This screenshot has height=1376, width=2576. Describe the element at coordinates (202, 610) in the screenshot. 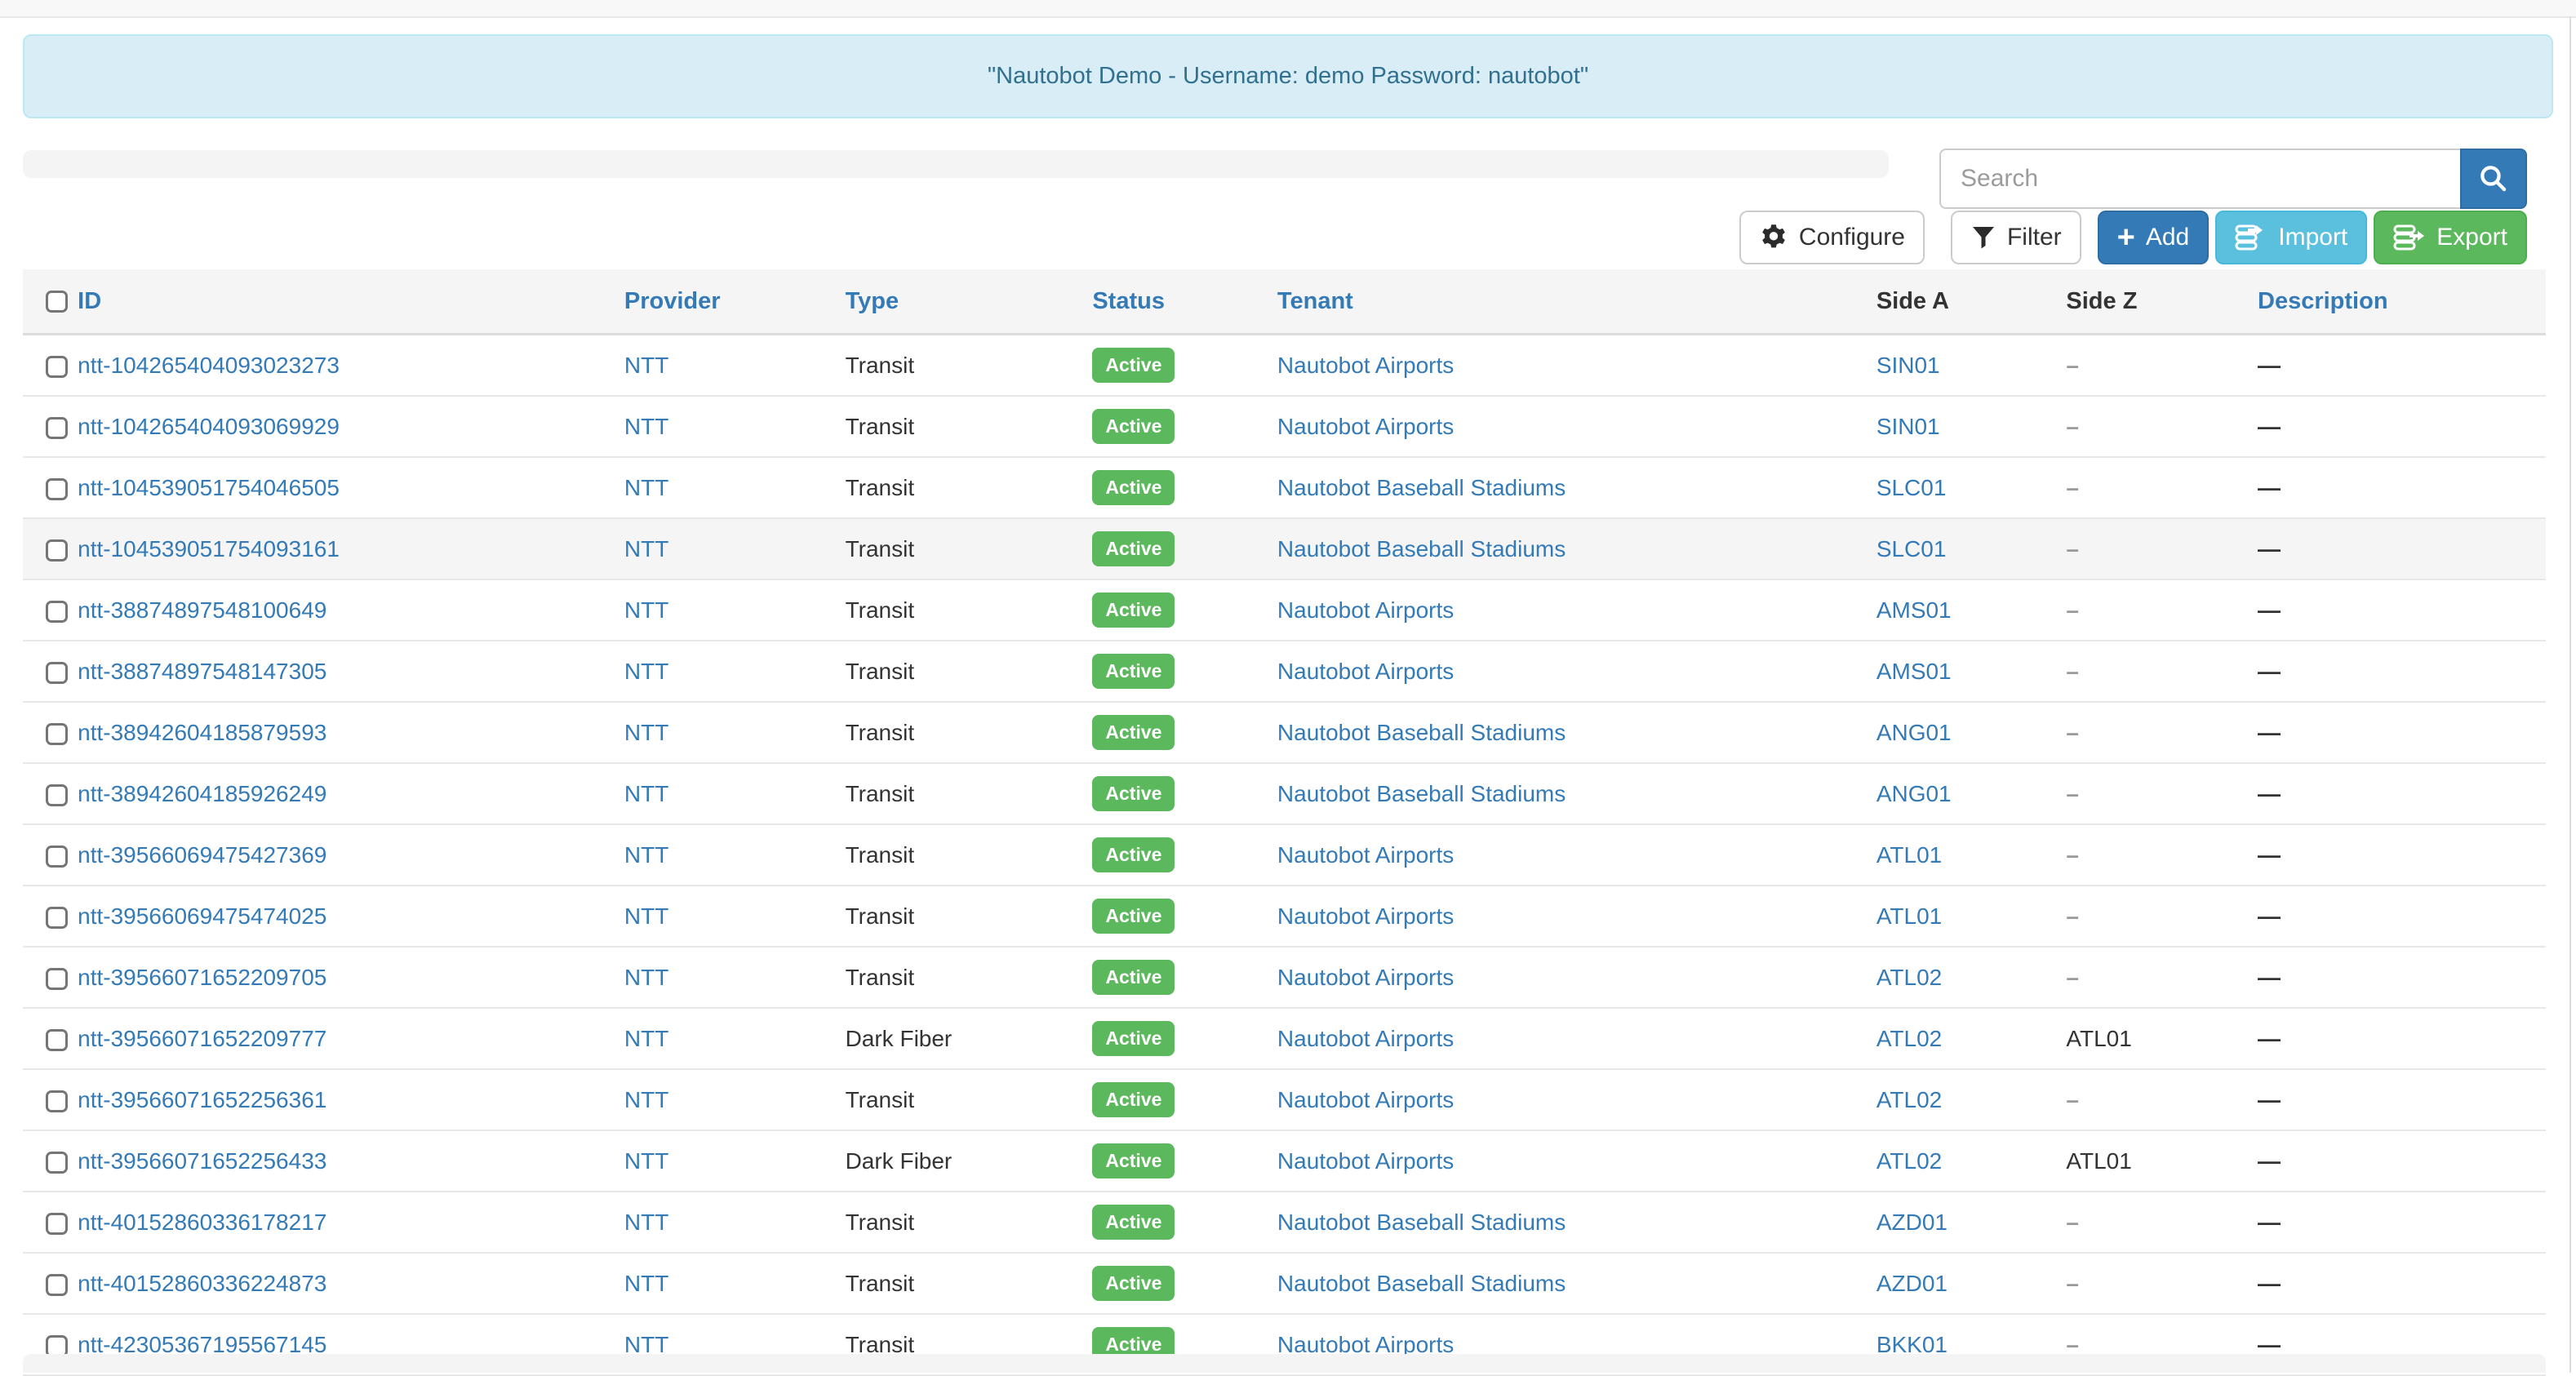

I see `circuit-id-link: ntt-38874897548100649` at that location.